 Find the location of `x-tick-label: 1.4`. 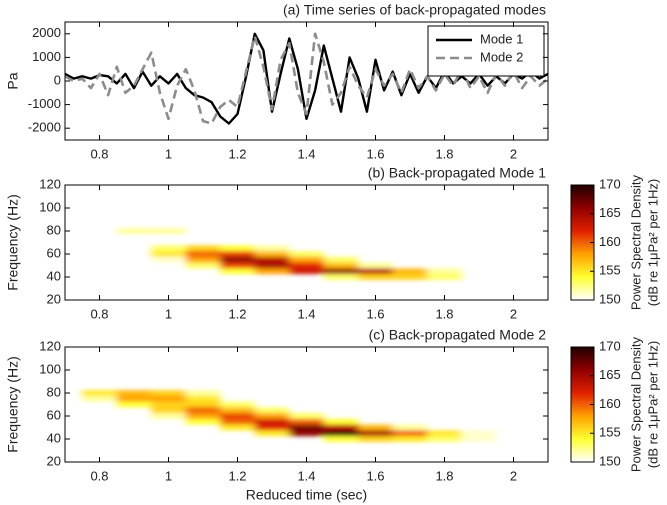

x-tick-label: 1.4 is located at coordinates (306, 313).